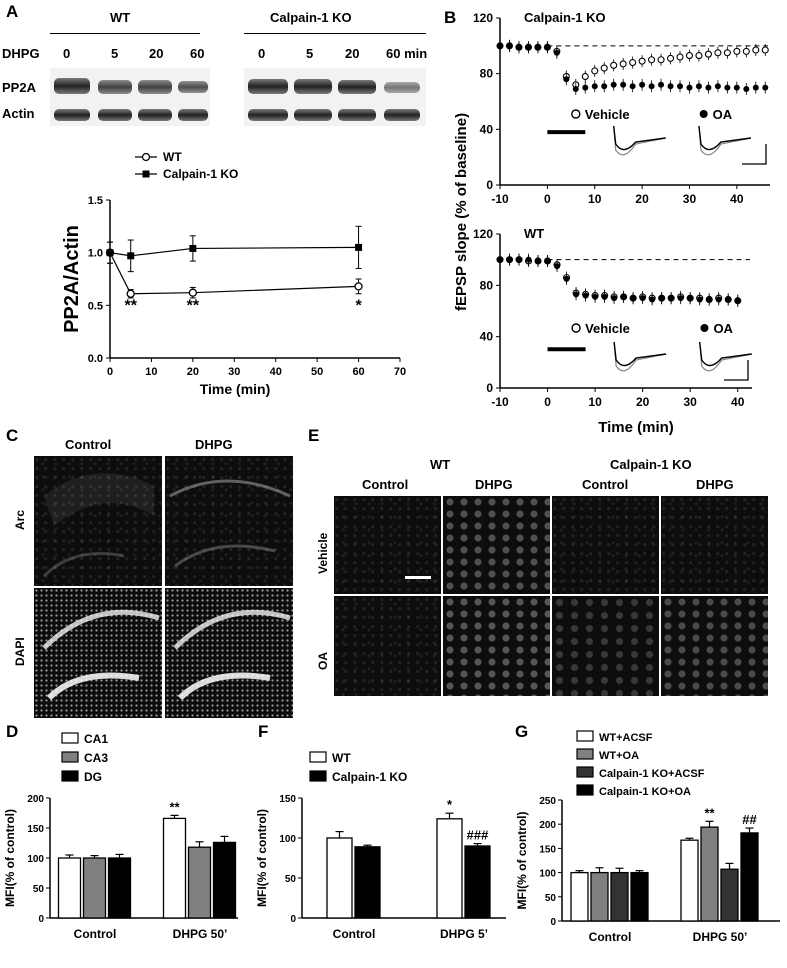  I want to click on micrograph-wt-vehicle-control, so click(387, 545).